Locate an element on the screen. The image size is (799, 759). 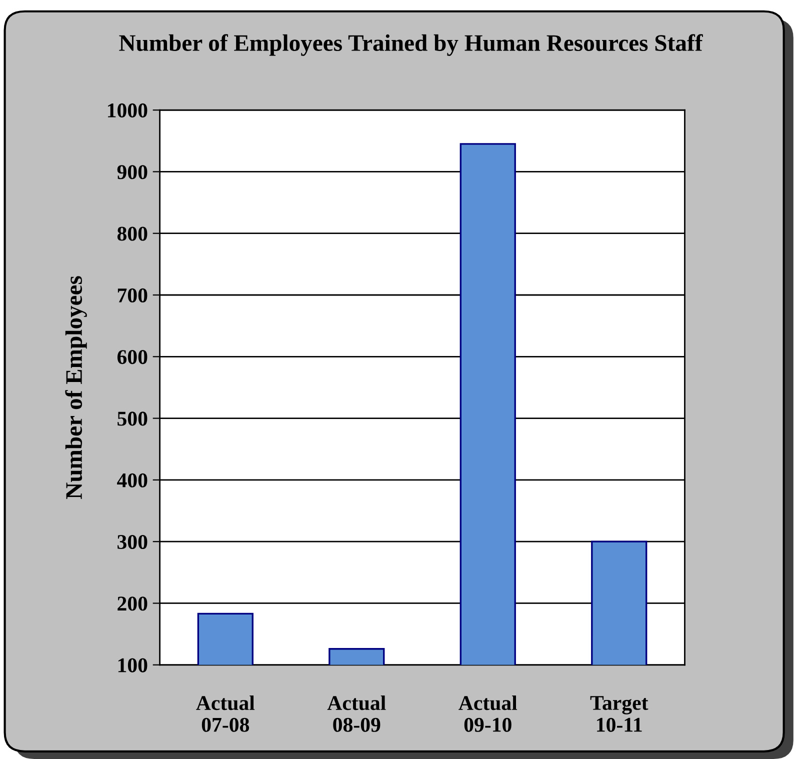
x-tick-label: Actual 07-08 is located at coordinates (225, 713).